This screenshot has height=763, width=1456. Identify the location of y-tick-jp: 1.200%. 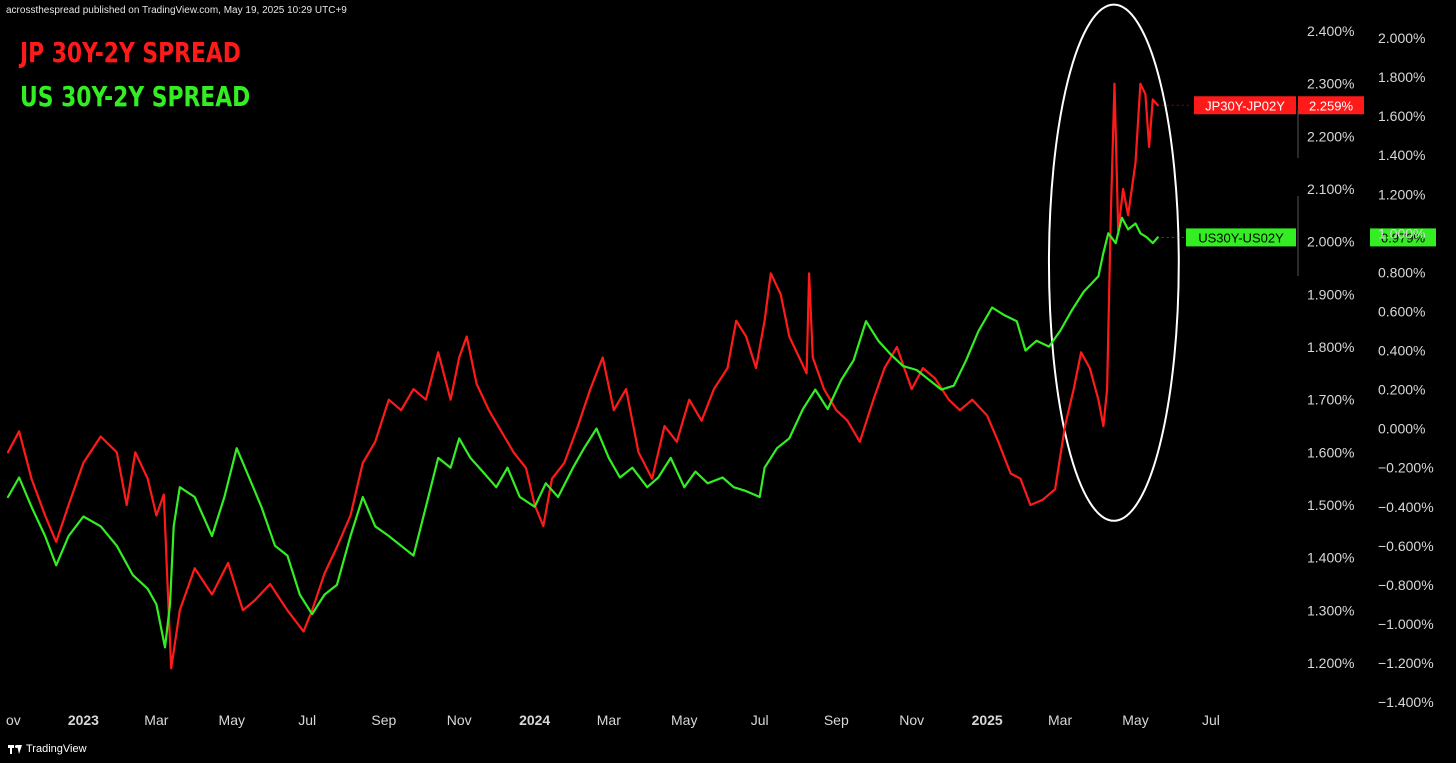
(1330, 663).